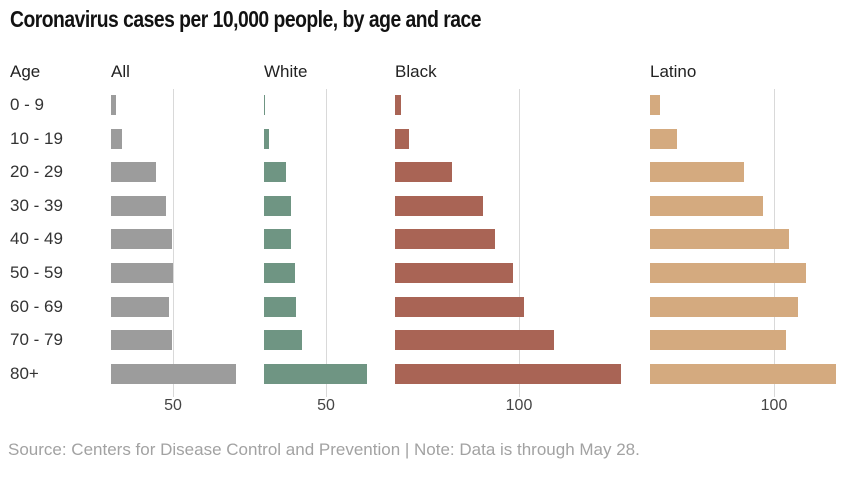 This screenshot has height=479, width=846. What do you see at coordinates (173, 243) in the screenshot?
I see `axis-gridline-all` at bounding box center [173, 243].